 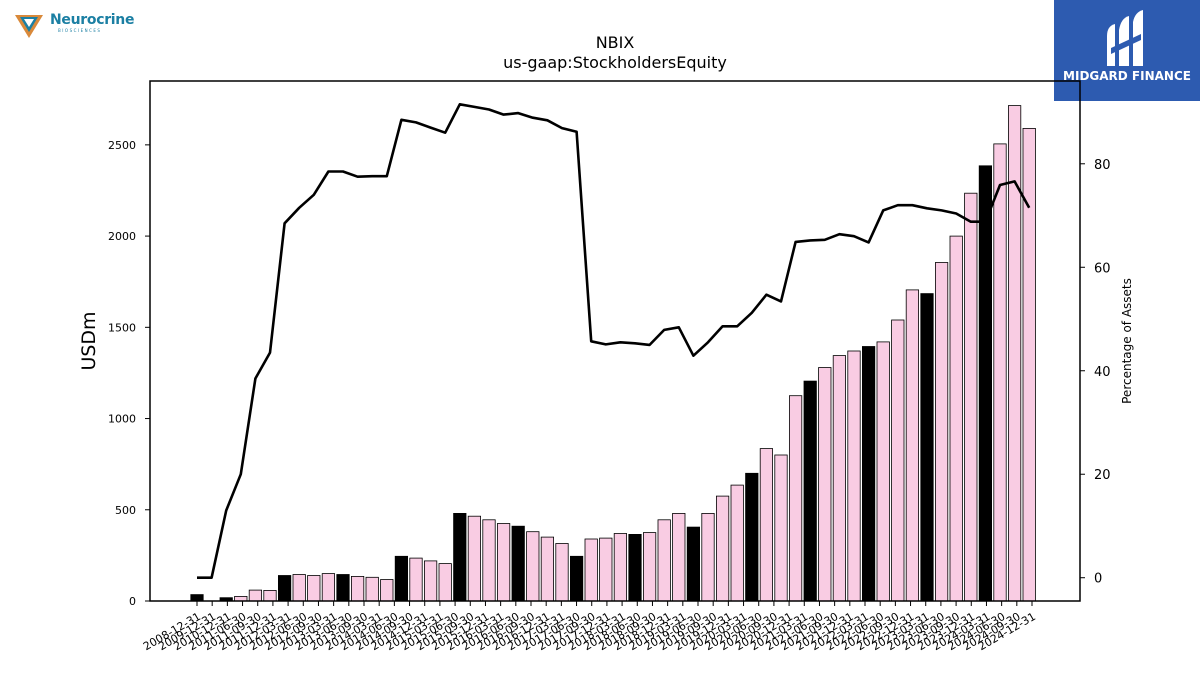 What do you see at coordinates (29, 26) in the screenshot?
I see `neurocrine-mark-icon` at bounding box center [29, 26].